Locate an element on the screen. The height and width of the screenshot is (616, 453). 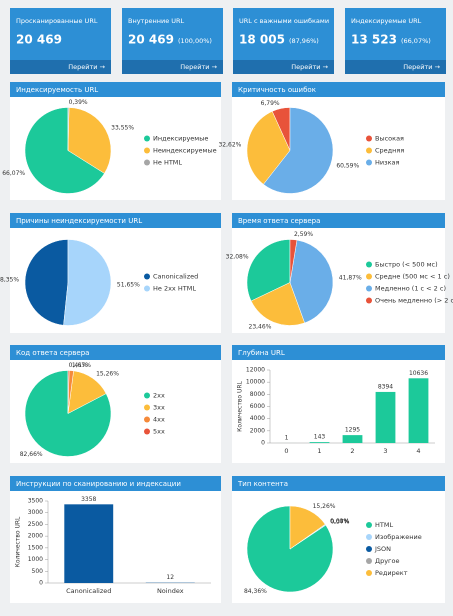
legend-label: HTML is located at coordinates (384, 525).